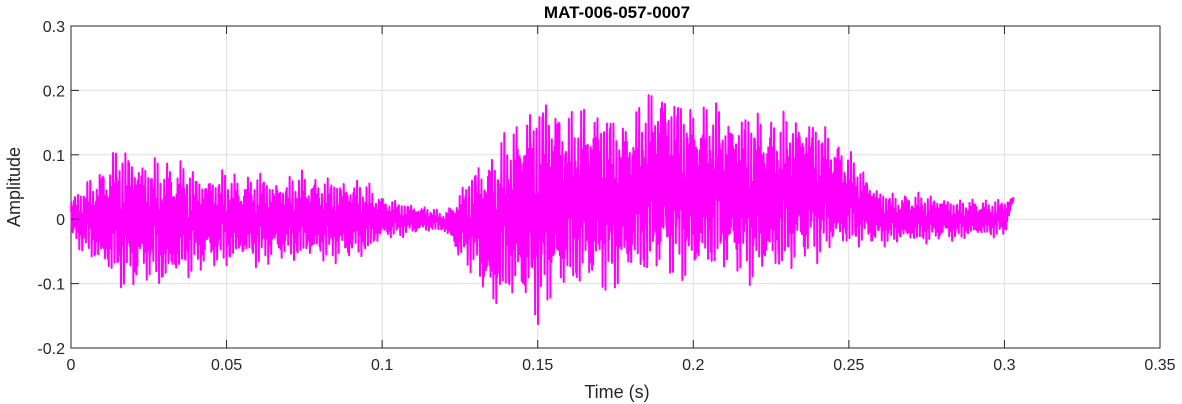  Describe the element at coordinates (382, 365) in the screenshot. I see `x-tick-label: 0.1` at that location.